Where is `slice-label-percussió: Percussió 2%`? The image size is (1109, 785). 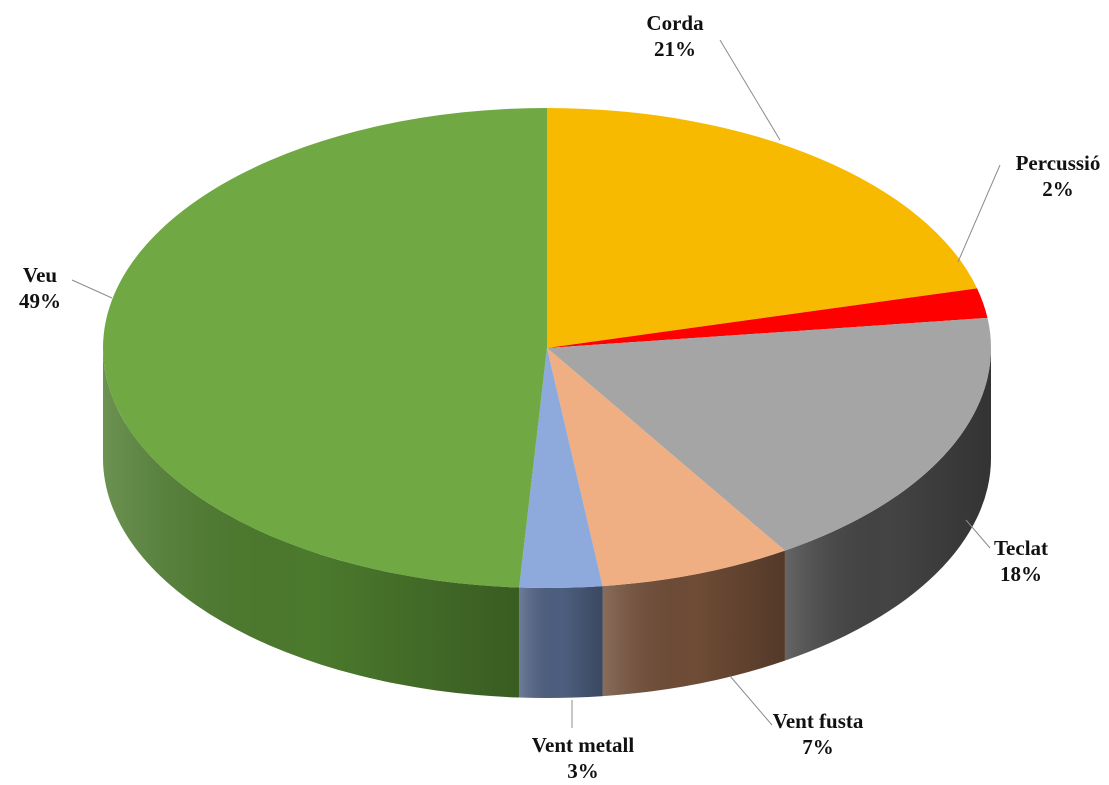
slice-label-percussió: Percussió 2% is located at coordinates (1058, 176).